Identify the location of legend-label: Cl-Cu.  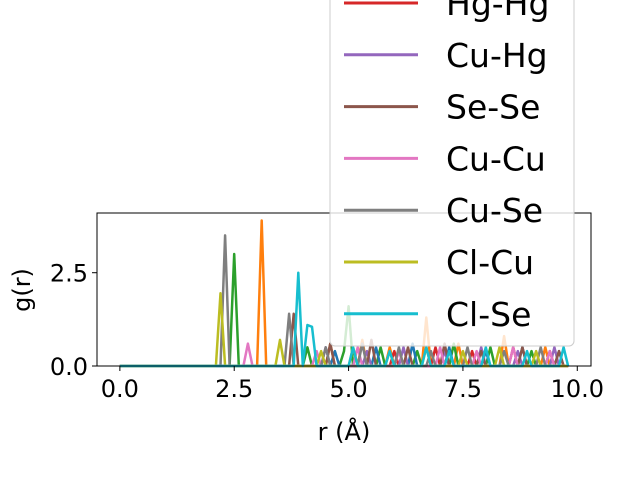
(490, 262).